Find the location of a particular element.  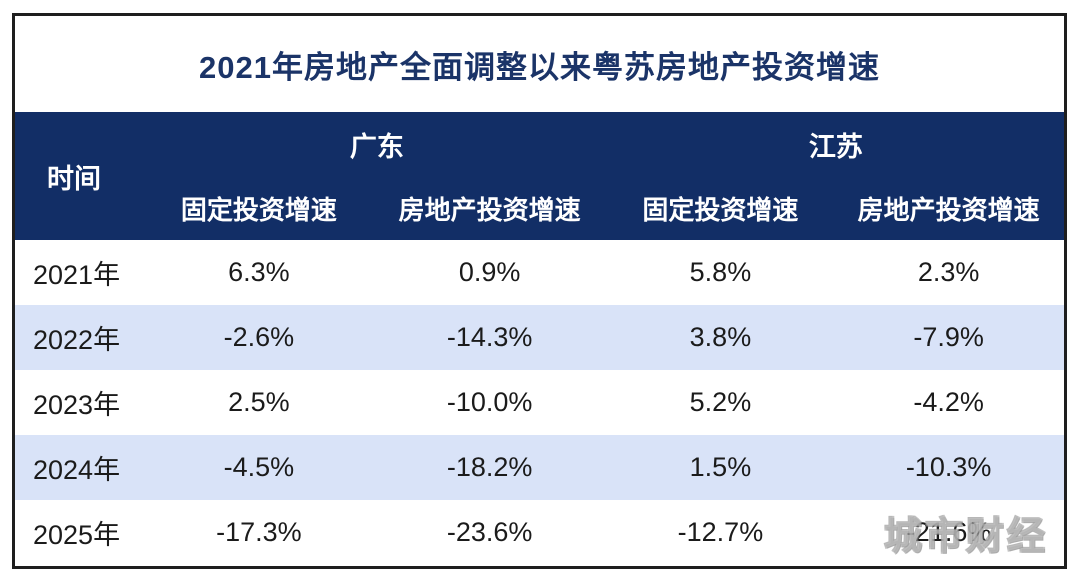

header-guangdong: 广东 is located at coordinates (377, 144).